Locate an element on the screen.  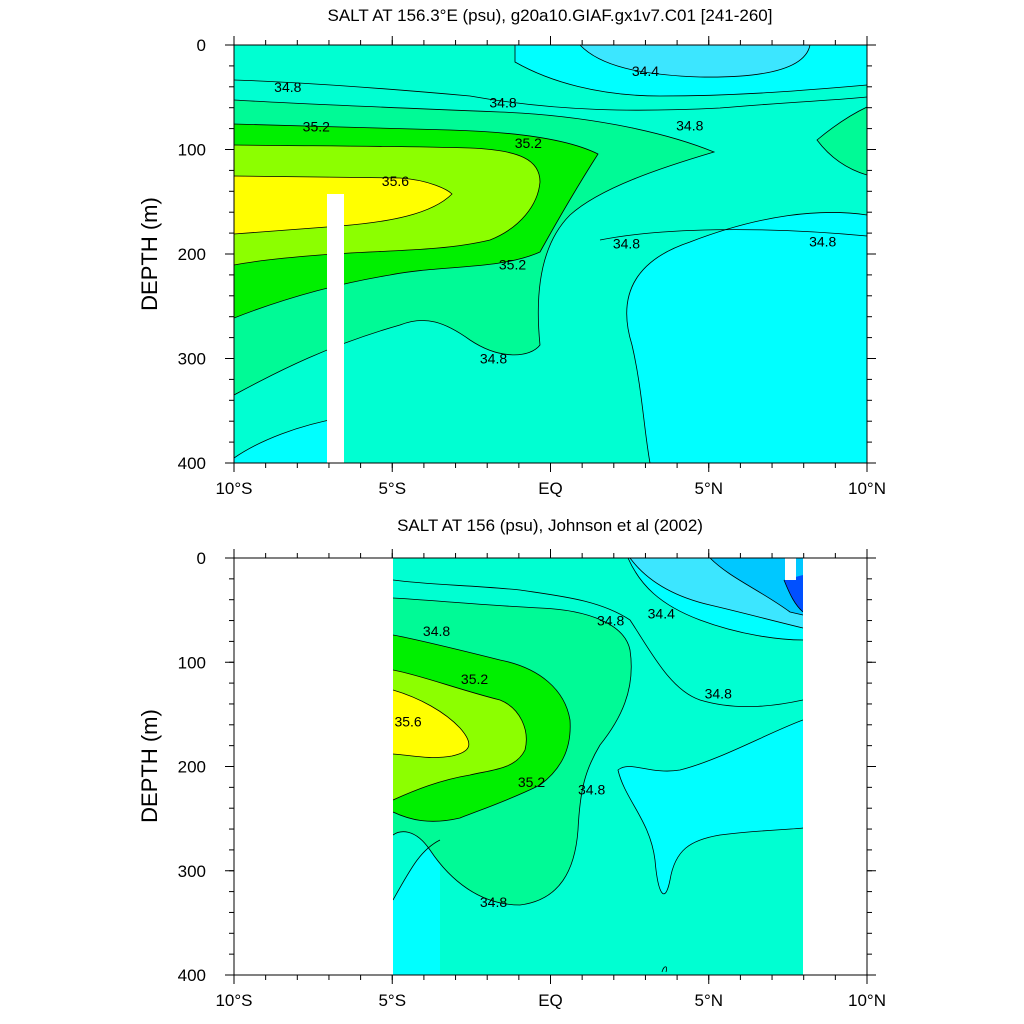
contour-34.4-bot is located at coordinates (716, 593).